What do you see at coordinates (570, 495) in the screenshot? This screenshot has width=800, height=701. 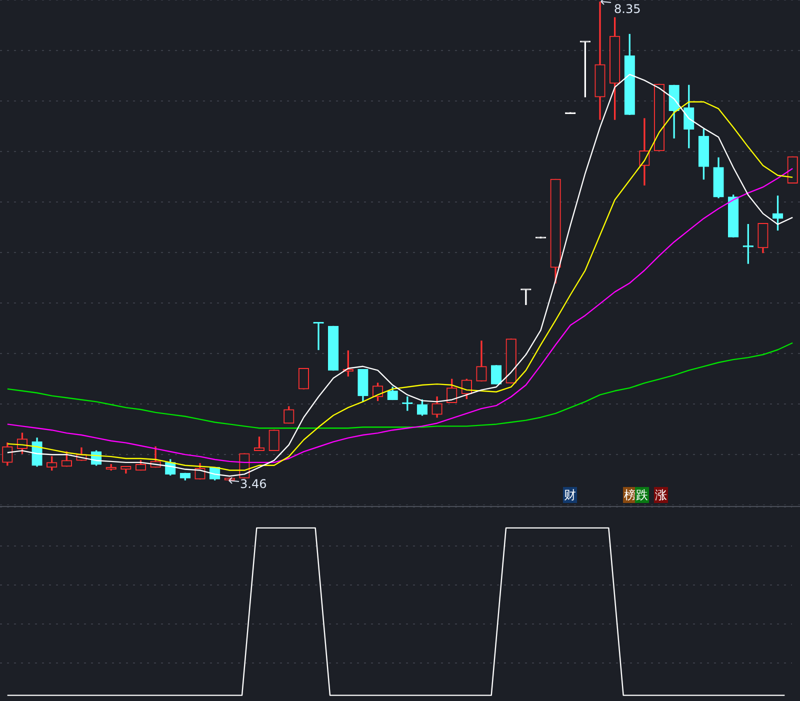 I see `text: 财` at bounding box center [570, 495].